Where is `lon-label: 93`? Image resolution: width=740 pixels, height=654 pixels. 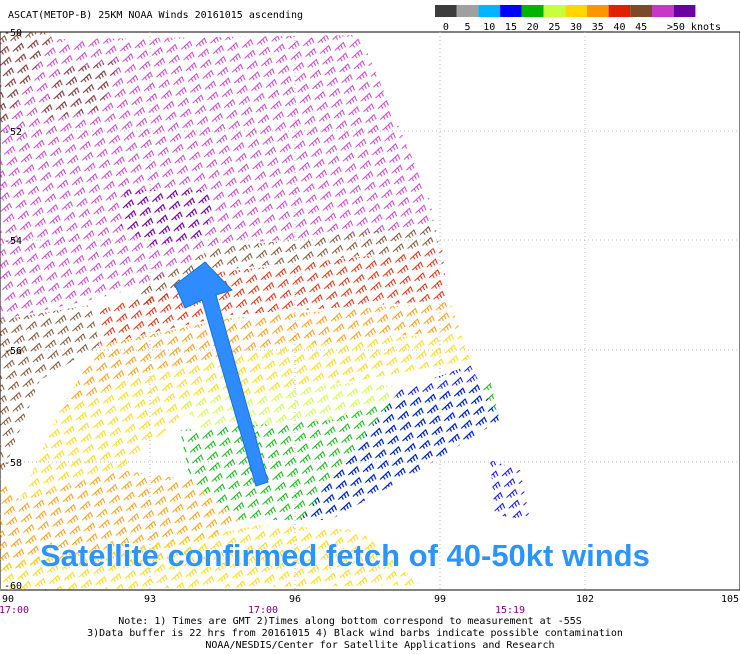 lon-label: 93 is located at coordinates (150, 599).